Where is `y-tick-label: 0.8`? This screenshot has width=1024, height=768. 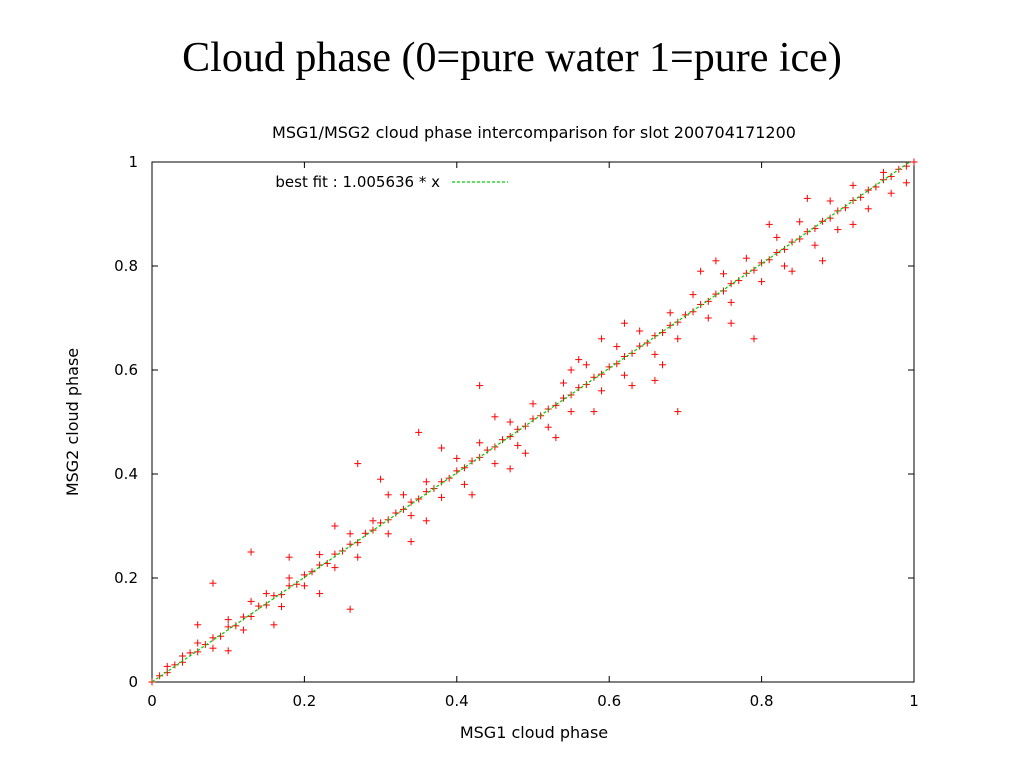
y-tick-label: 0.8 is located at coordinates (126, 266).